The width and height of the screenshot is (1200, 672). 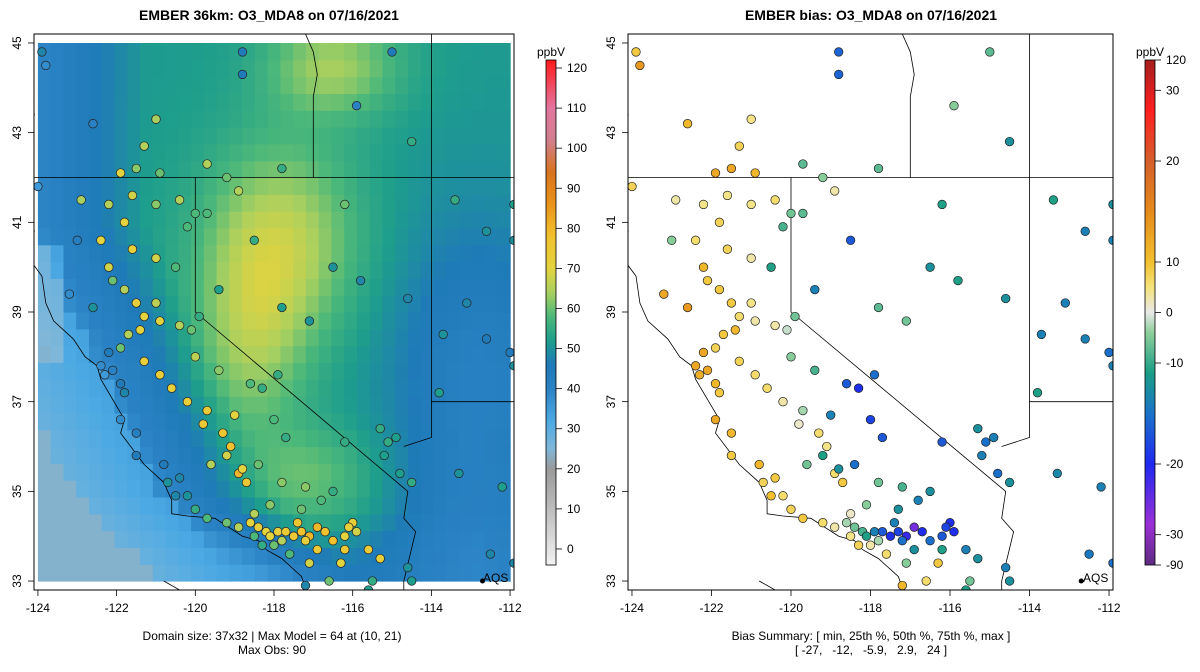 I want to click on model-panel-title: EMBER 36km: O3_MDA8 on 07/16/2021, so click(x=269, y=15).